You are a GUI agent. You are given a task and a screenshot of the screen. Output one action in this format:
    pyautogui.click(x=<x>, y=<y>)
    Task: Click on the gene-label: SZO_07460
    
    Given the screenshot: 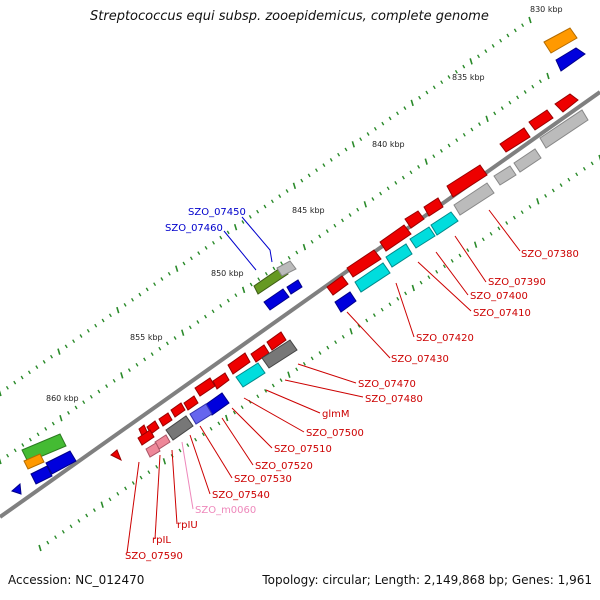 What is the action you would take?
    pyautogui.click(x=194, y=228)
    